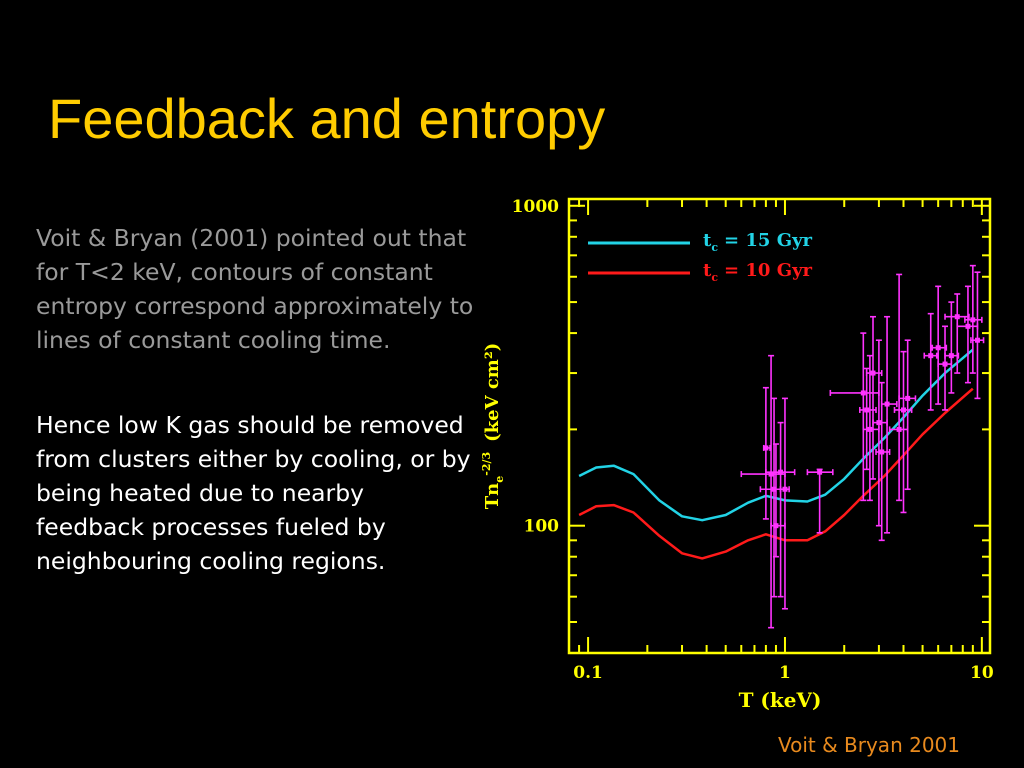 This screenshot has width=1024, height=768. I want to click on legend-label-10gyr: tc = 10 Gyr, so click(758, 272).